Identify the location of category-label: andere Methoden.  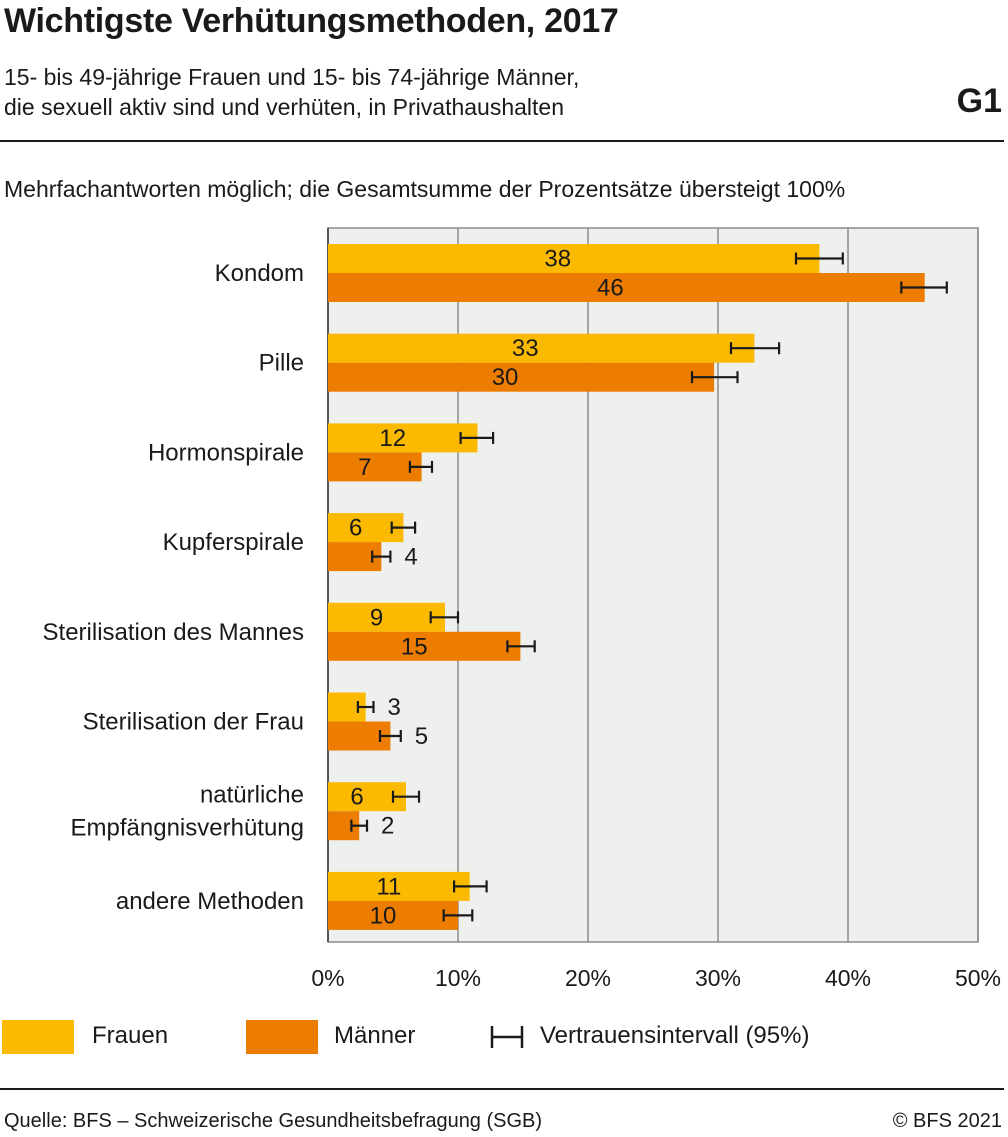
(210, 901).